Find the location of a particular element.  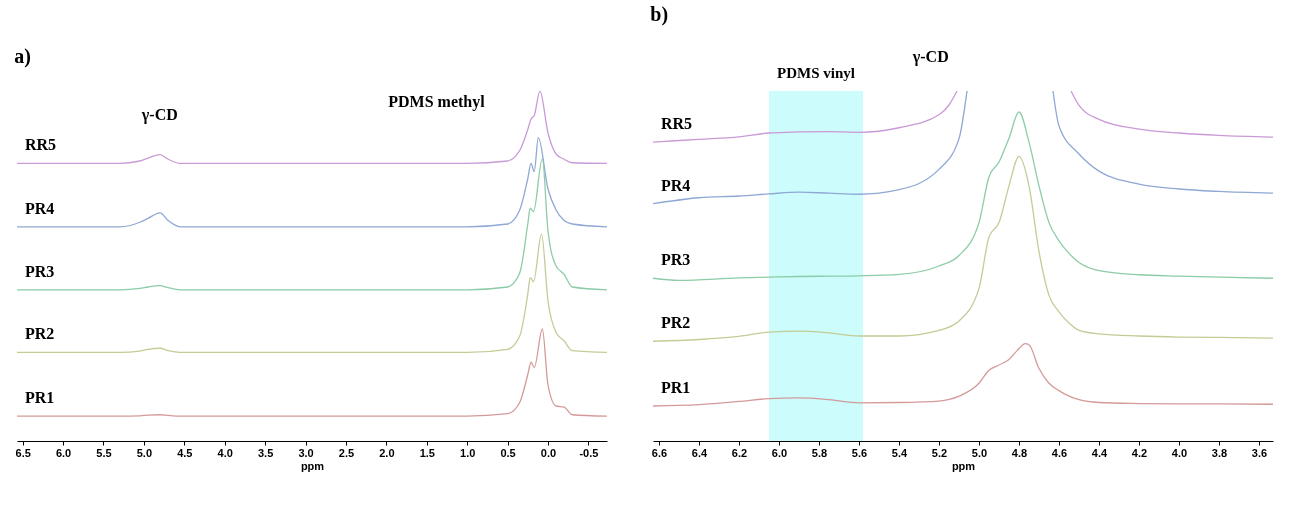

x-tick-label: 5.5 is located at coordinates (104, 452).